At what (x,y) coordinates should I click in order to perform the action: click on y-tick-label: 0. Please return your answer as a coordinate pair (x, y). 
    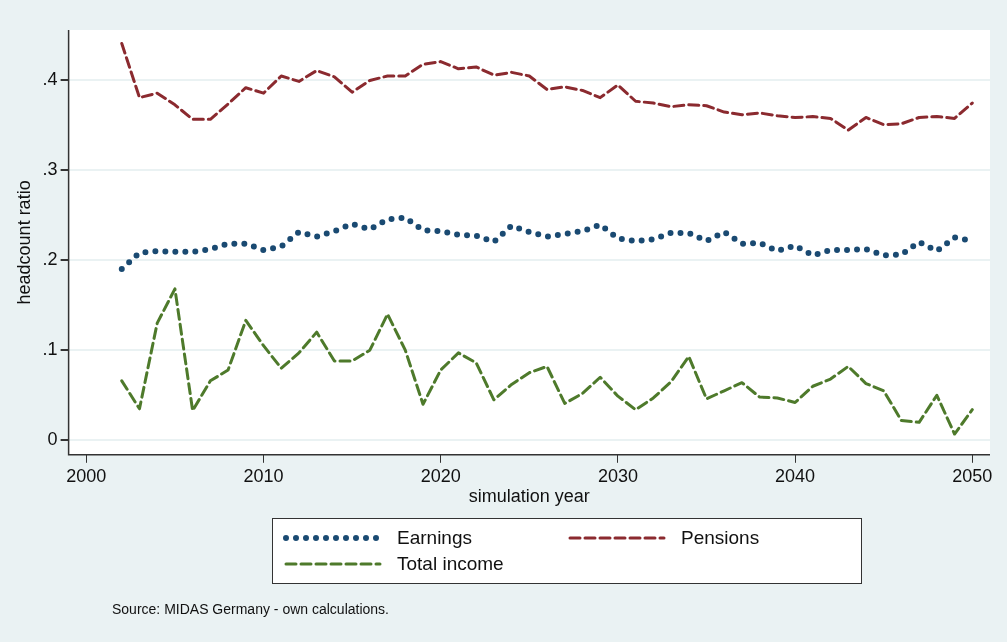
    Looking at the image, I should click on (52, 439).